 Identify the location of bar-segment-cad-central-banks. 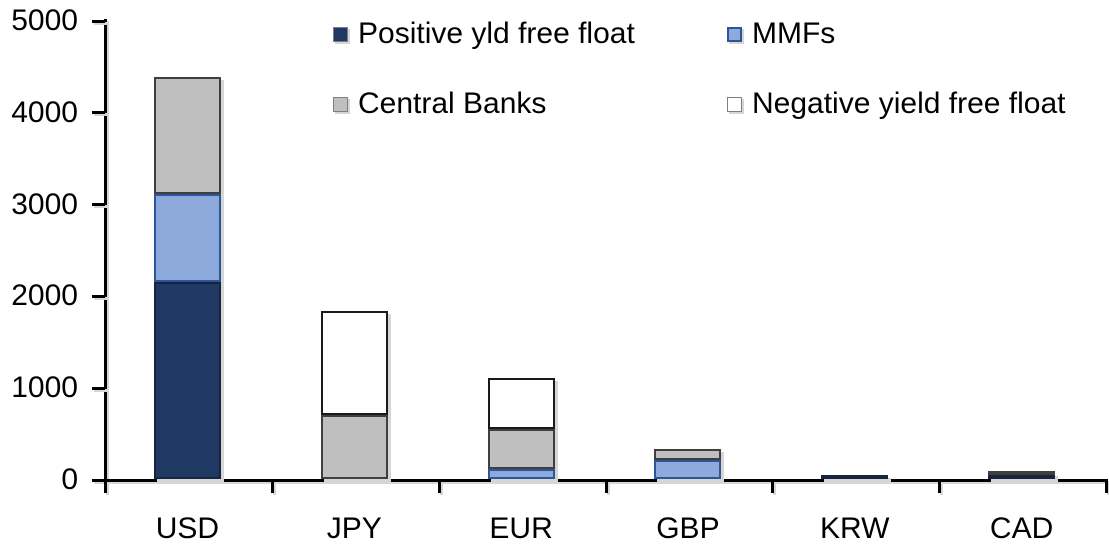
(1022, 473).